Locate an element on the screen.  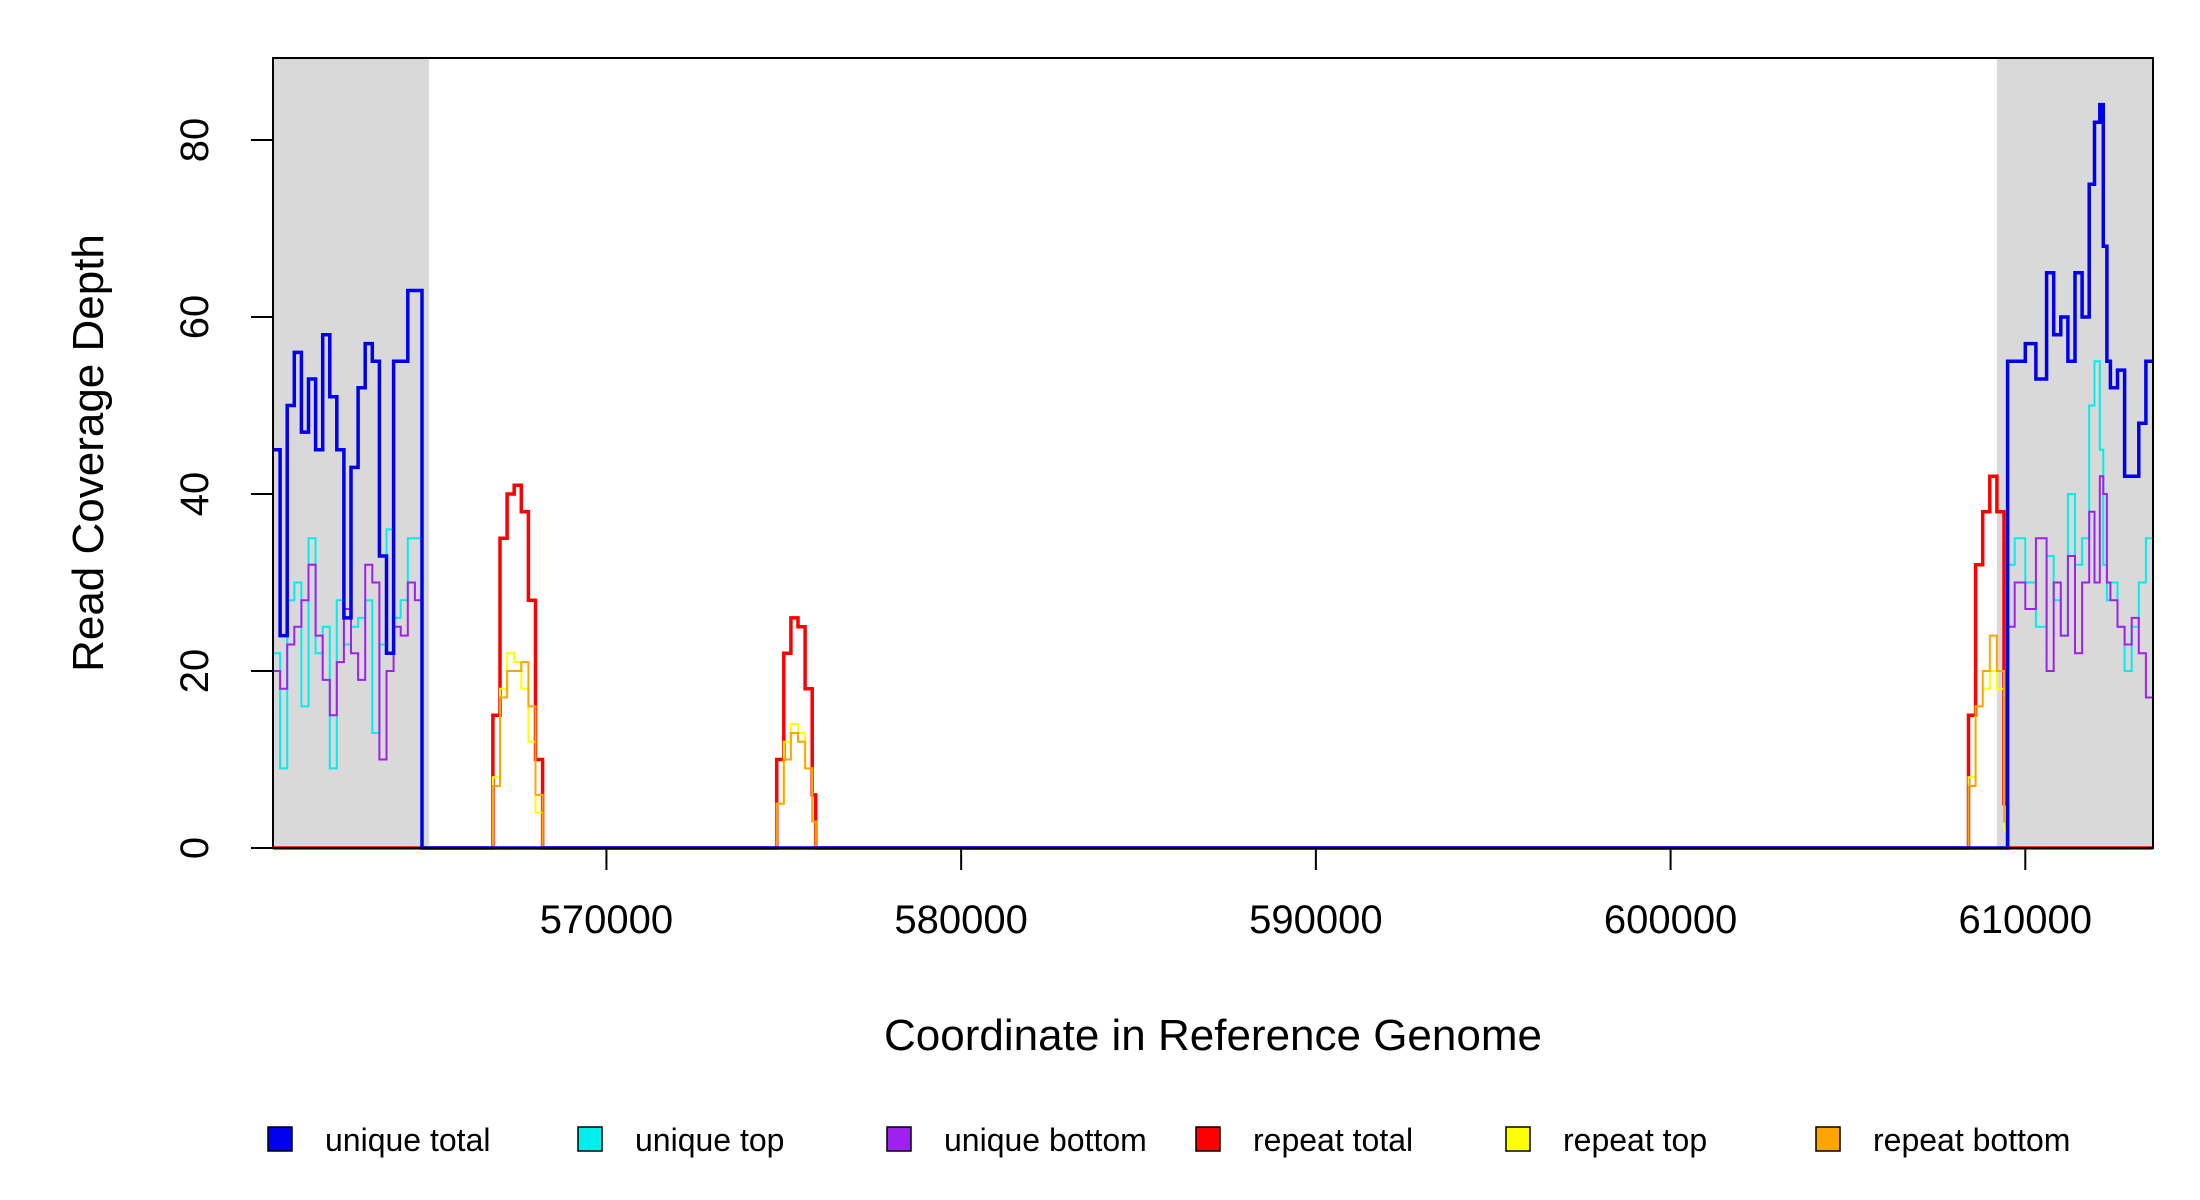
legend-label-unique-total: unique total is located at coordinates (407, 1140).